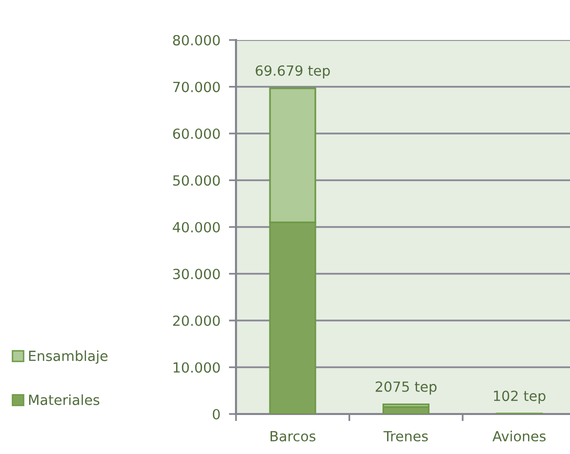 This screenshot has width=570, height=454. Describe the element at coordinates (196, 320) in the screenshot. I see `y-tick-label: 20.000` at that location.